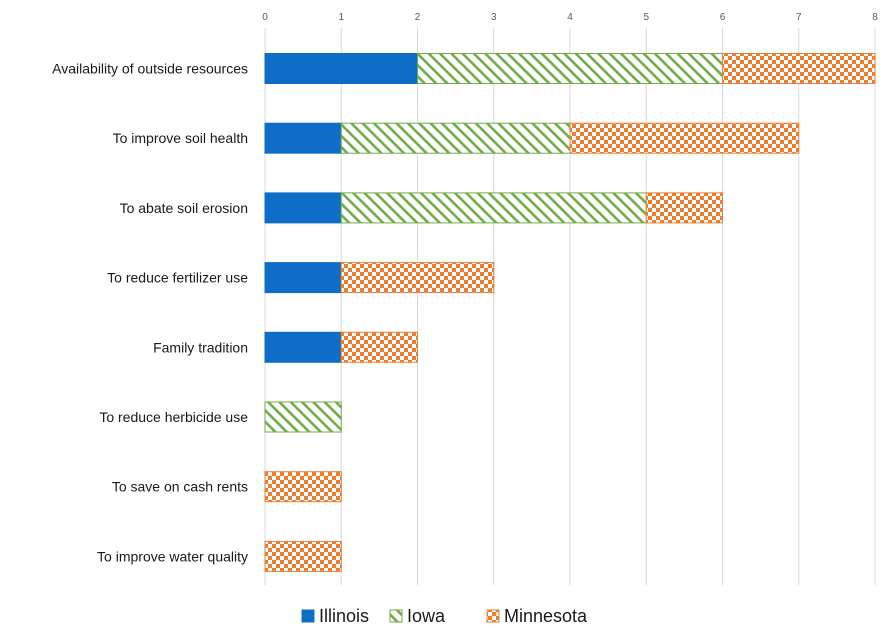 This screenshot has width=885, height=635. I want to click on bar-minnesota-family-tradition, so click(379, 347).